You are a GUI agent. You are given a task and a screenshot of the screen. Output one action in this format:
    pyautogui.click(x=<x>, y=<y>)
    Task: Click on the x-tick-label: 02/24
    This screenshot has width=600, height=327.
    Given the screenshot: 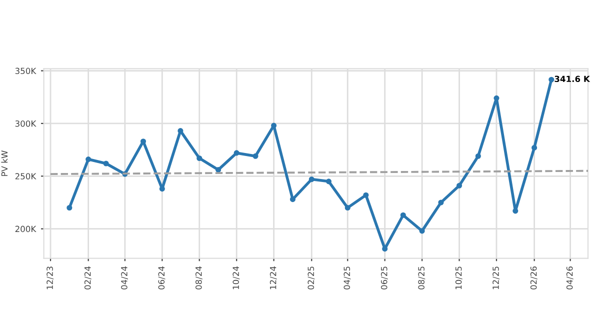 What is the action you would take?
    pyautogui.click(x=88, y=278)
    